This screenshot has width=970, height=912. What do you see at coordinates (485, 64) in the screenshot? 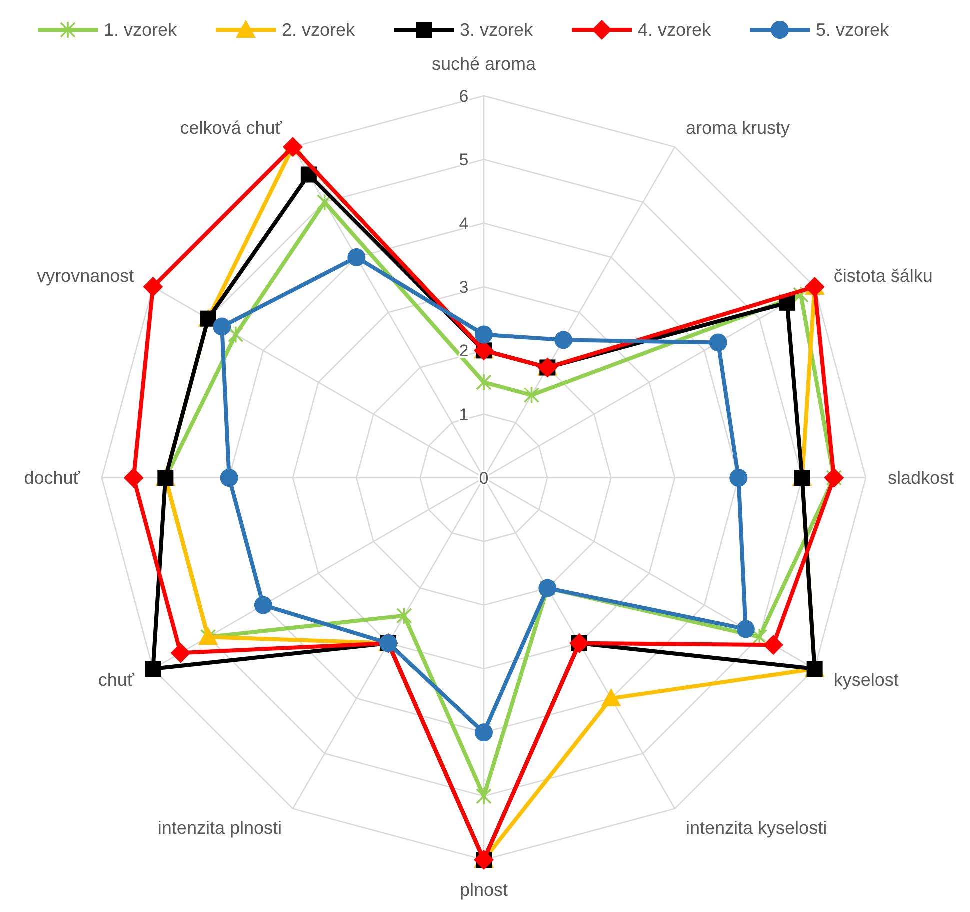
I see `spoke-label: suché aroma` at bounding box center [485, 64].